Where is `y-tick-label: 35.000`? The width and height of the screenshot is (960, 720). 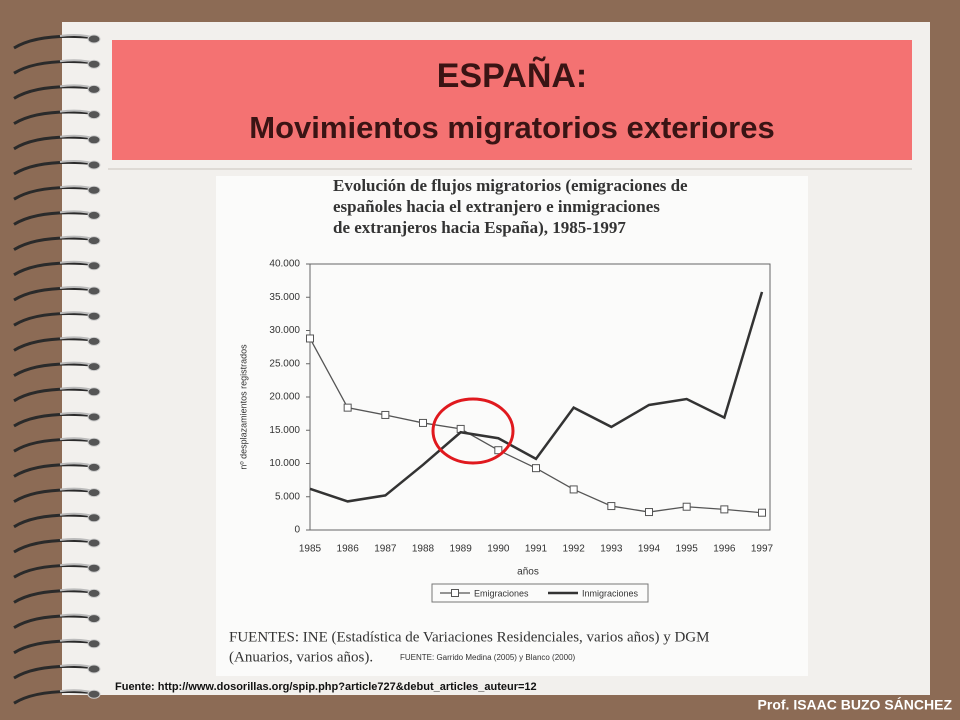
y-tick-label: 35.000 is located at coordinates (284, 297).